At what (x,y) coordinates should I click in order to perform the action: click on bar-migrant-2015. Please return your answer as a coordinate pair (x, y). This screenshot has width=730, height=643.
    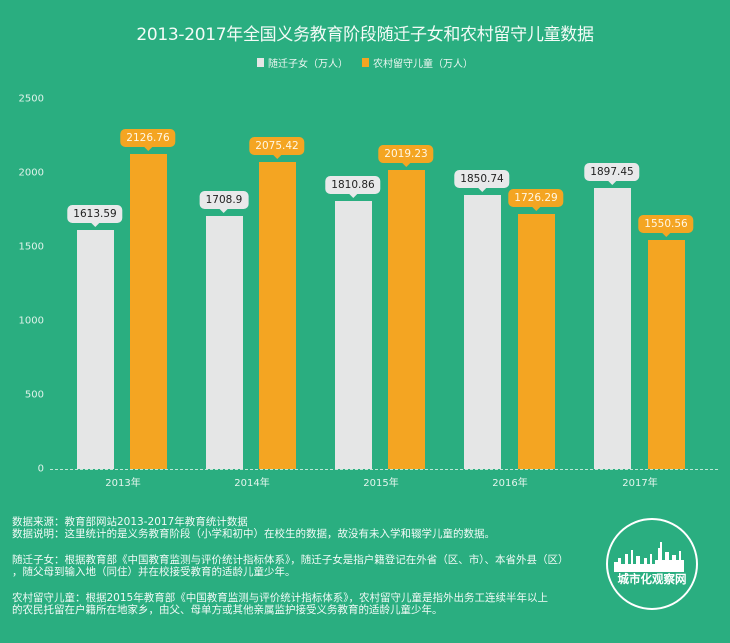
    Looking at the image, I should click on (353, 335).